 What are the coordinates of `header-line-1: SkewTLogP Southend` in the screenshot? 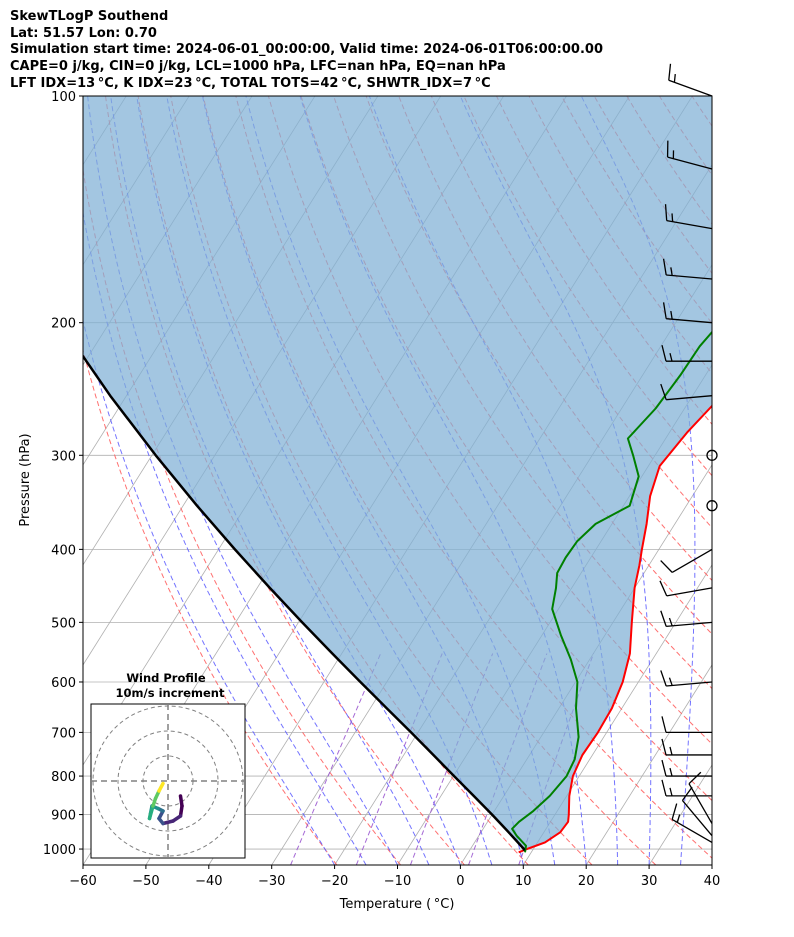 It's located at (89, 16).